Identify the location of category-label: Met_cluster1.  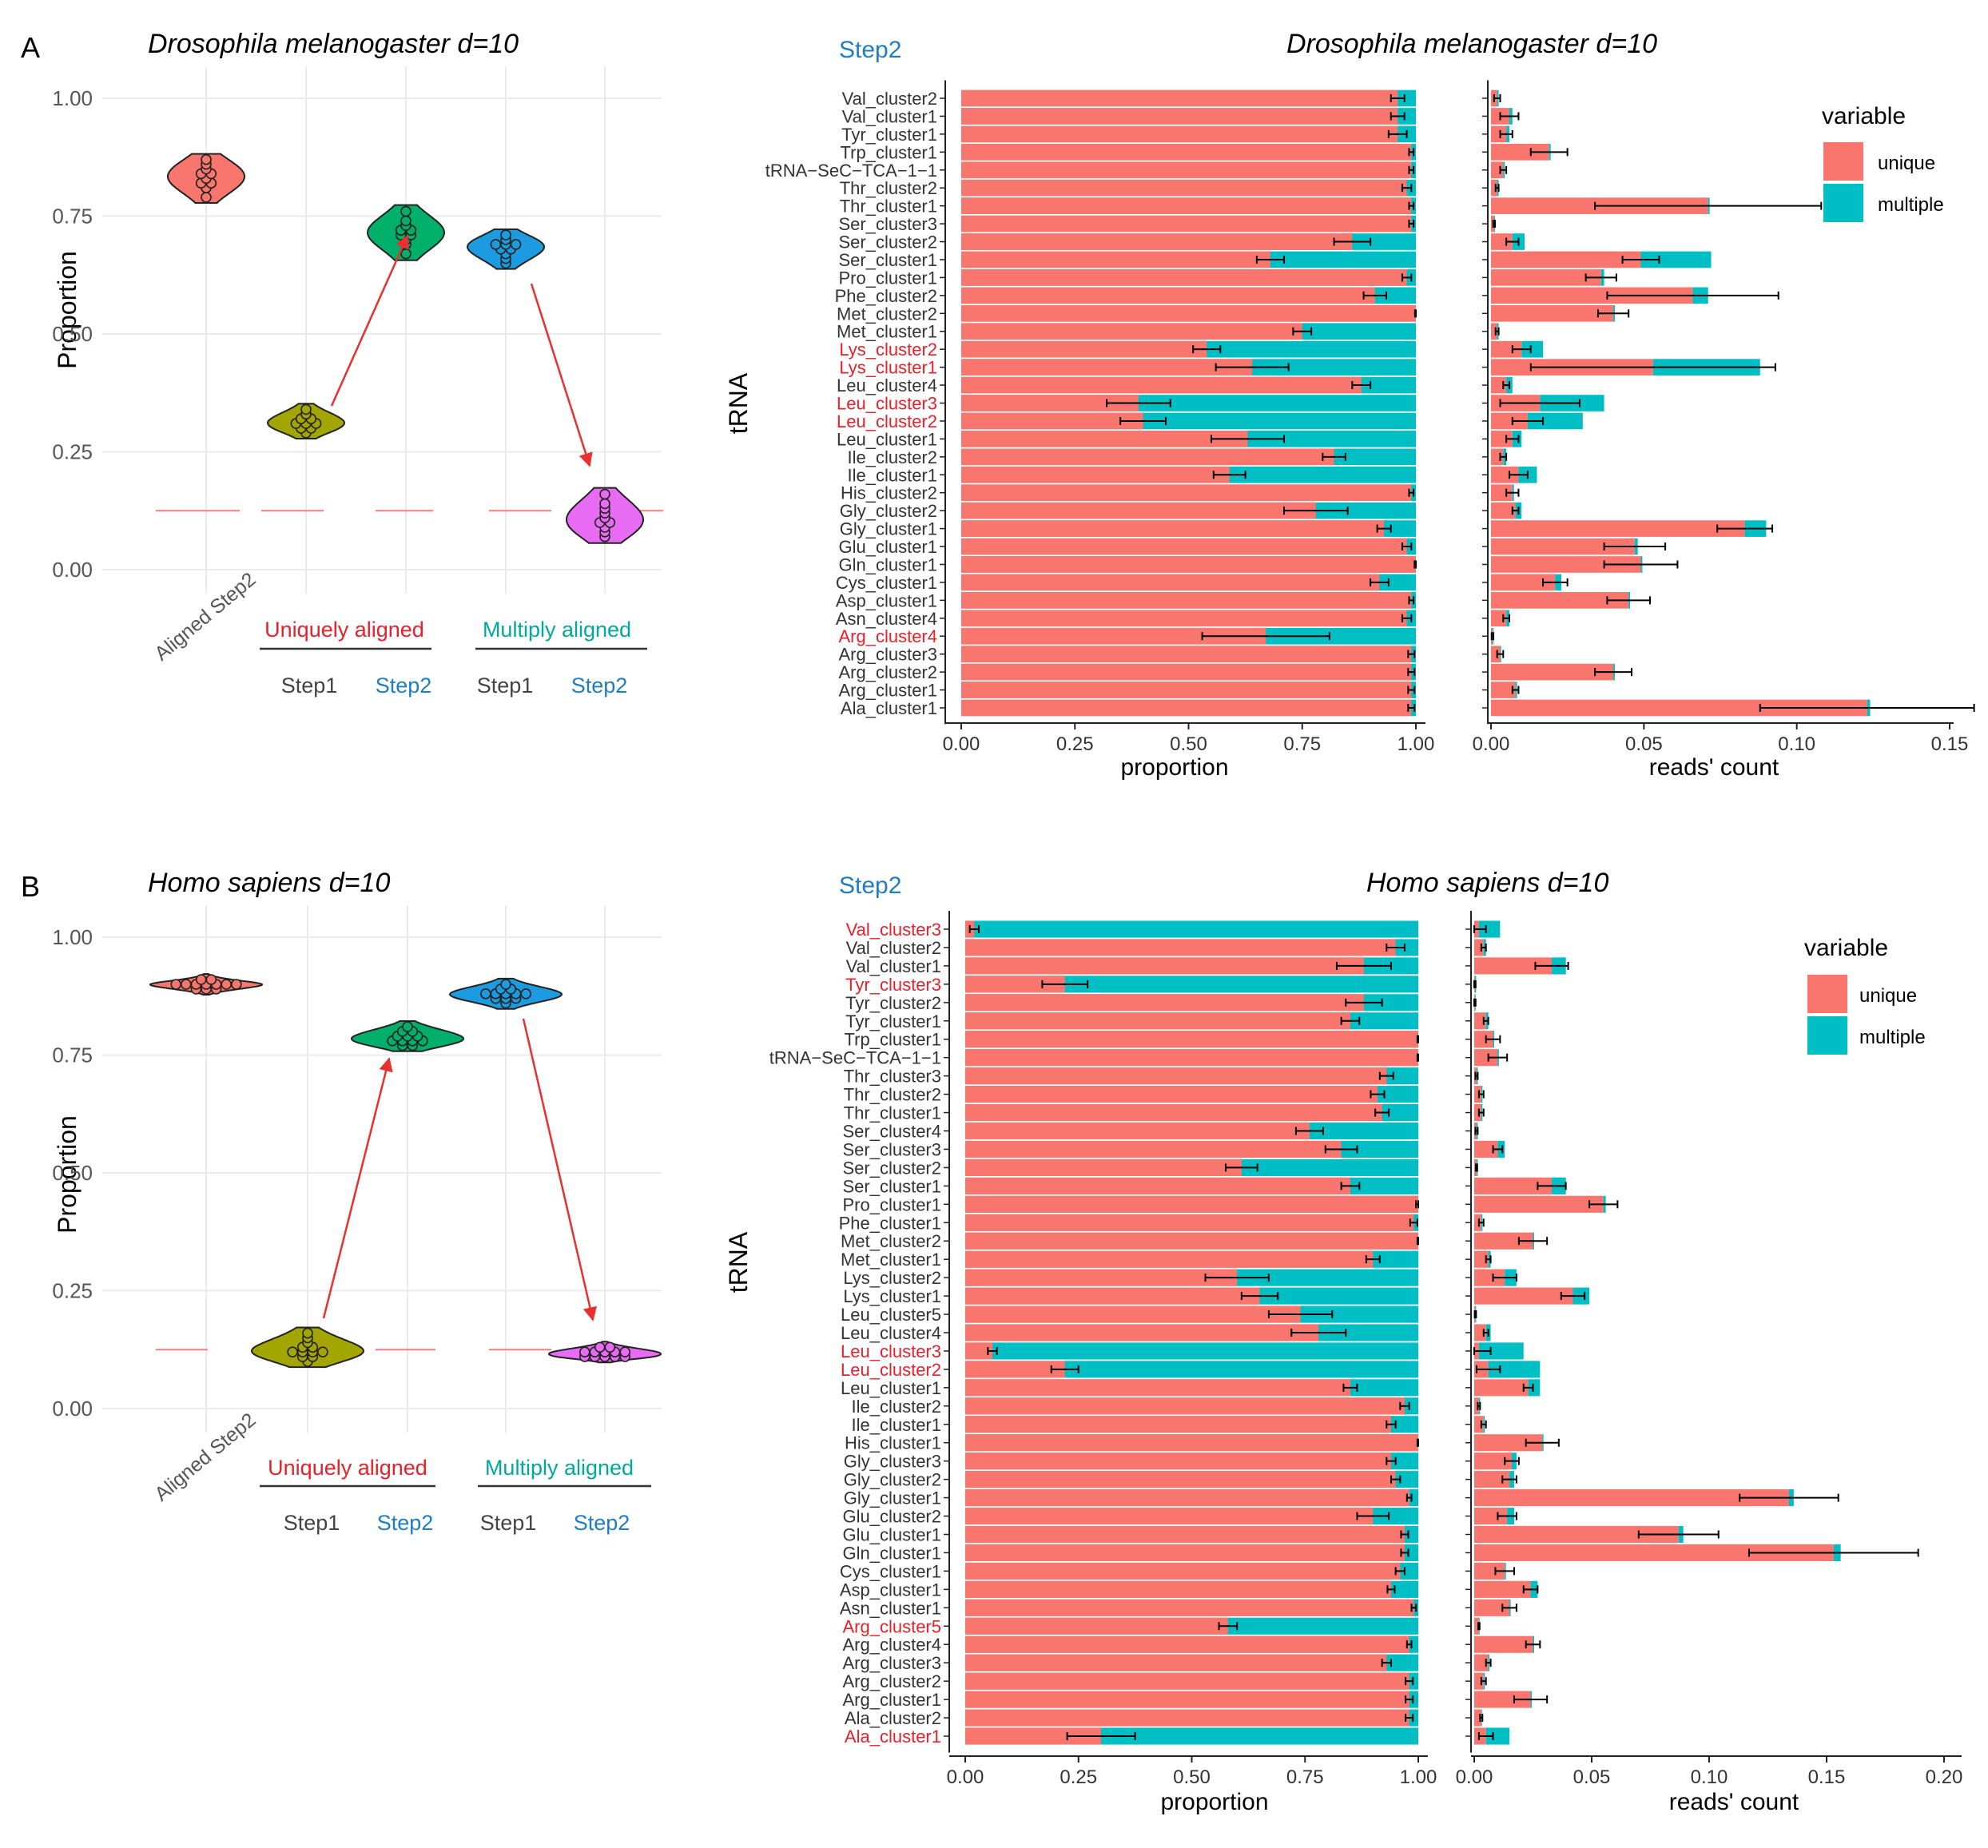
(887, 332).